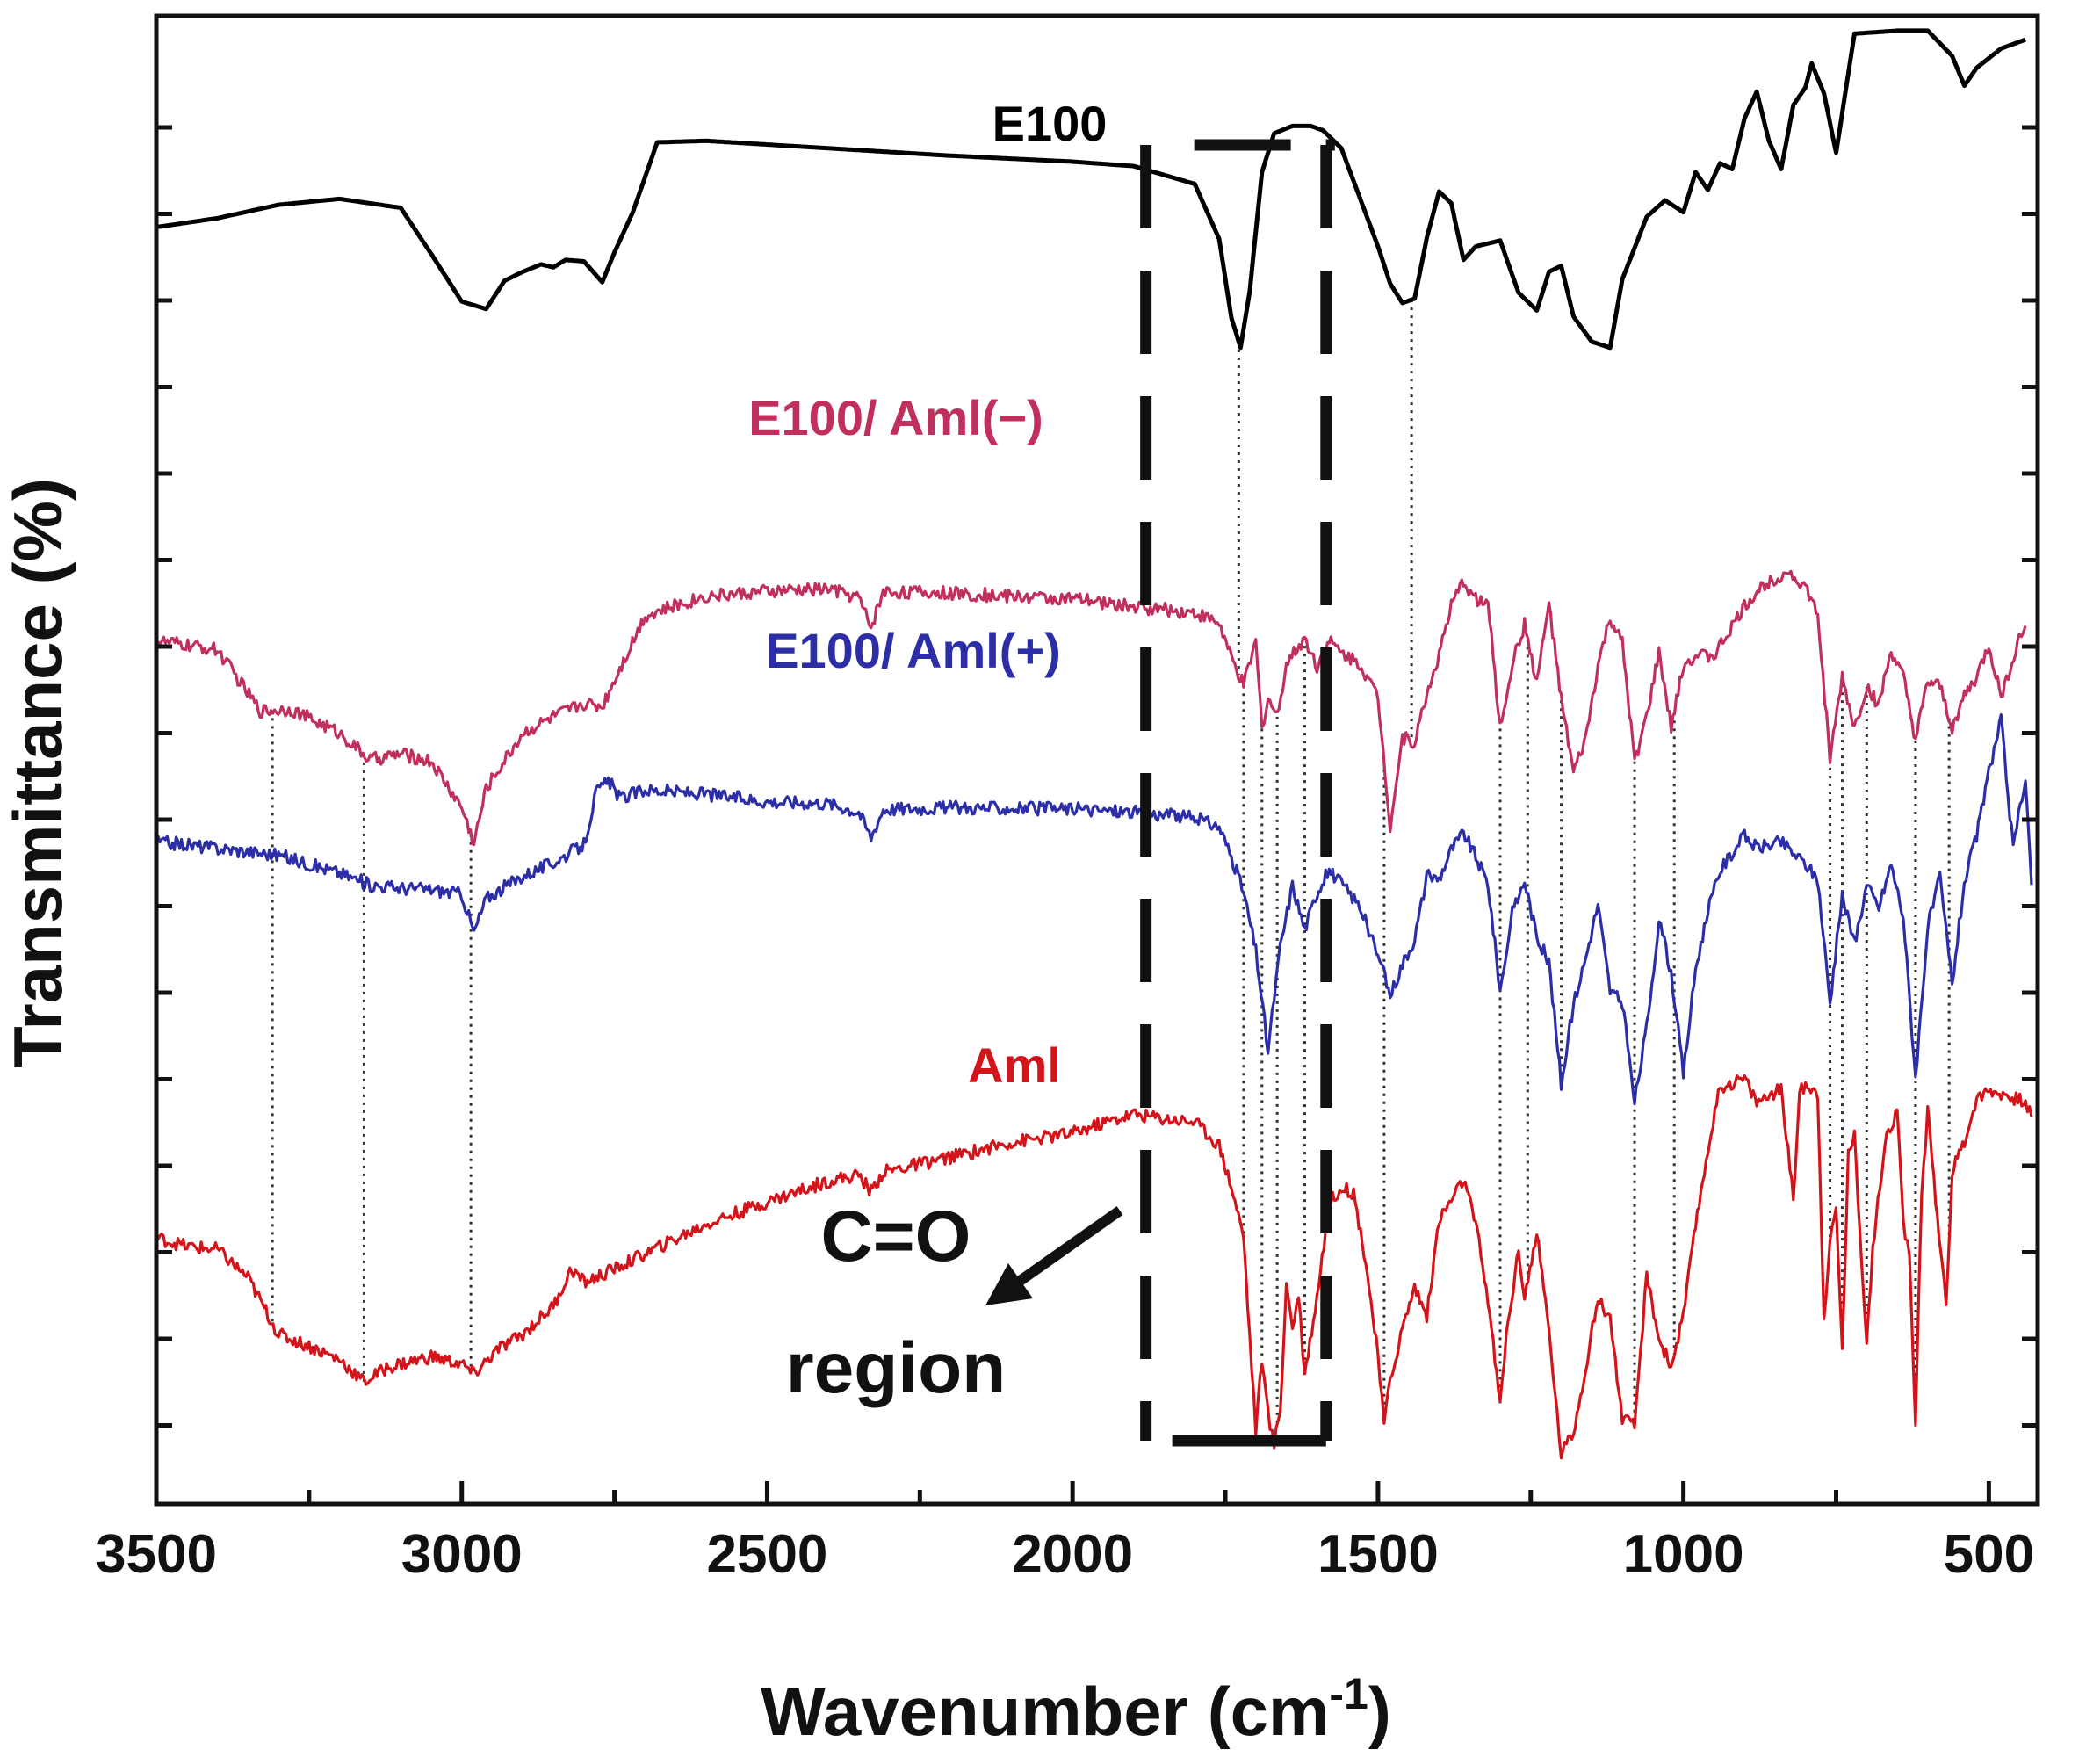  Describe the element at coordinates (156, 1554) in the screenshot. I see `x-tick-label: 3500` at that location.